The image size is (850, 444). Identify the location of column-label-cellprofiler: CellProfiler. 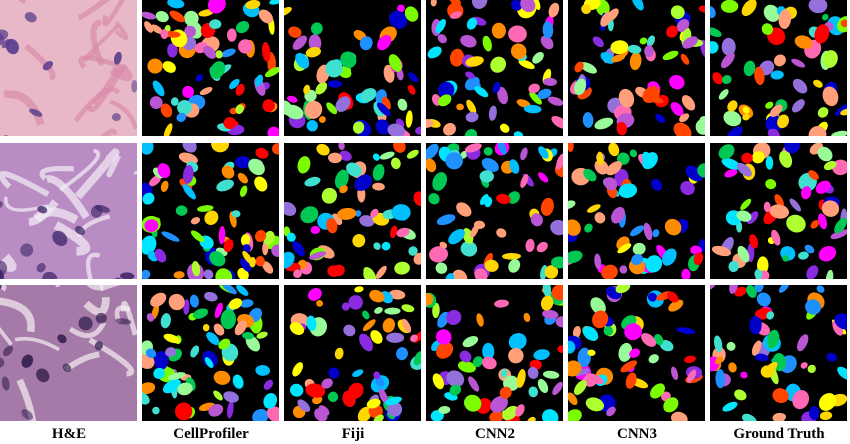
(211, 434).